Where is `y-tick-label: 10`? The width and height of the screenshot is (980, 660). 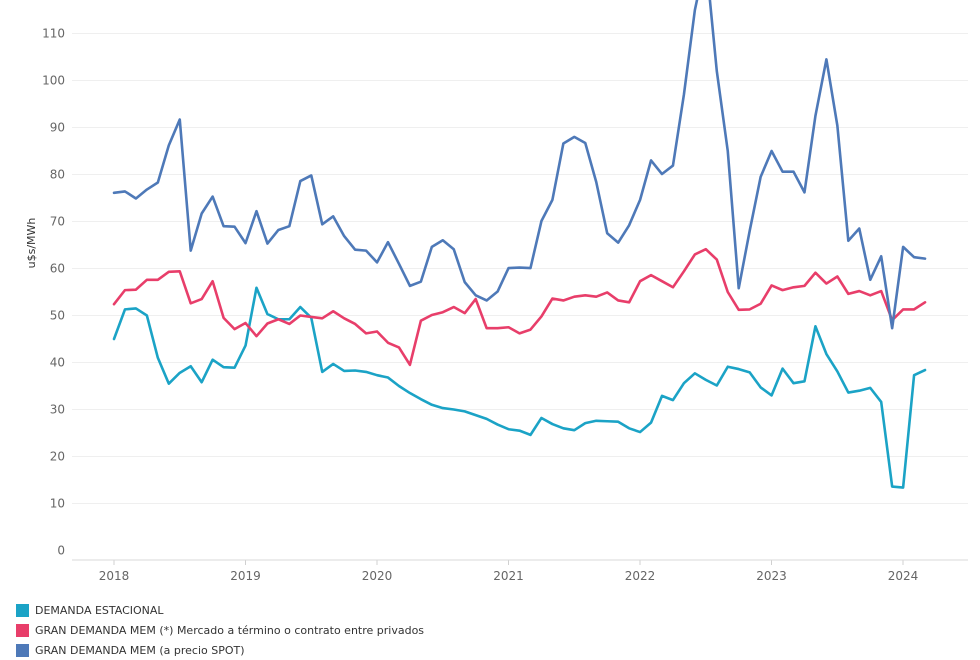
y-tick-label: 10 is located at coordinates (57, 504).